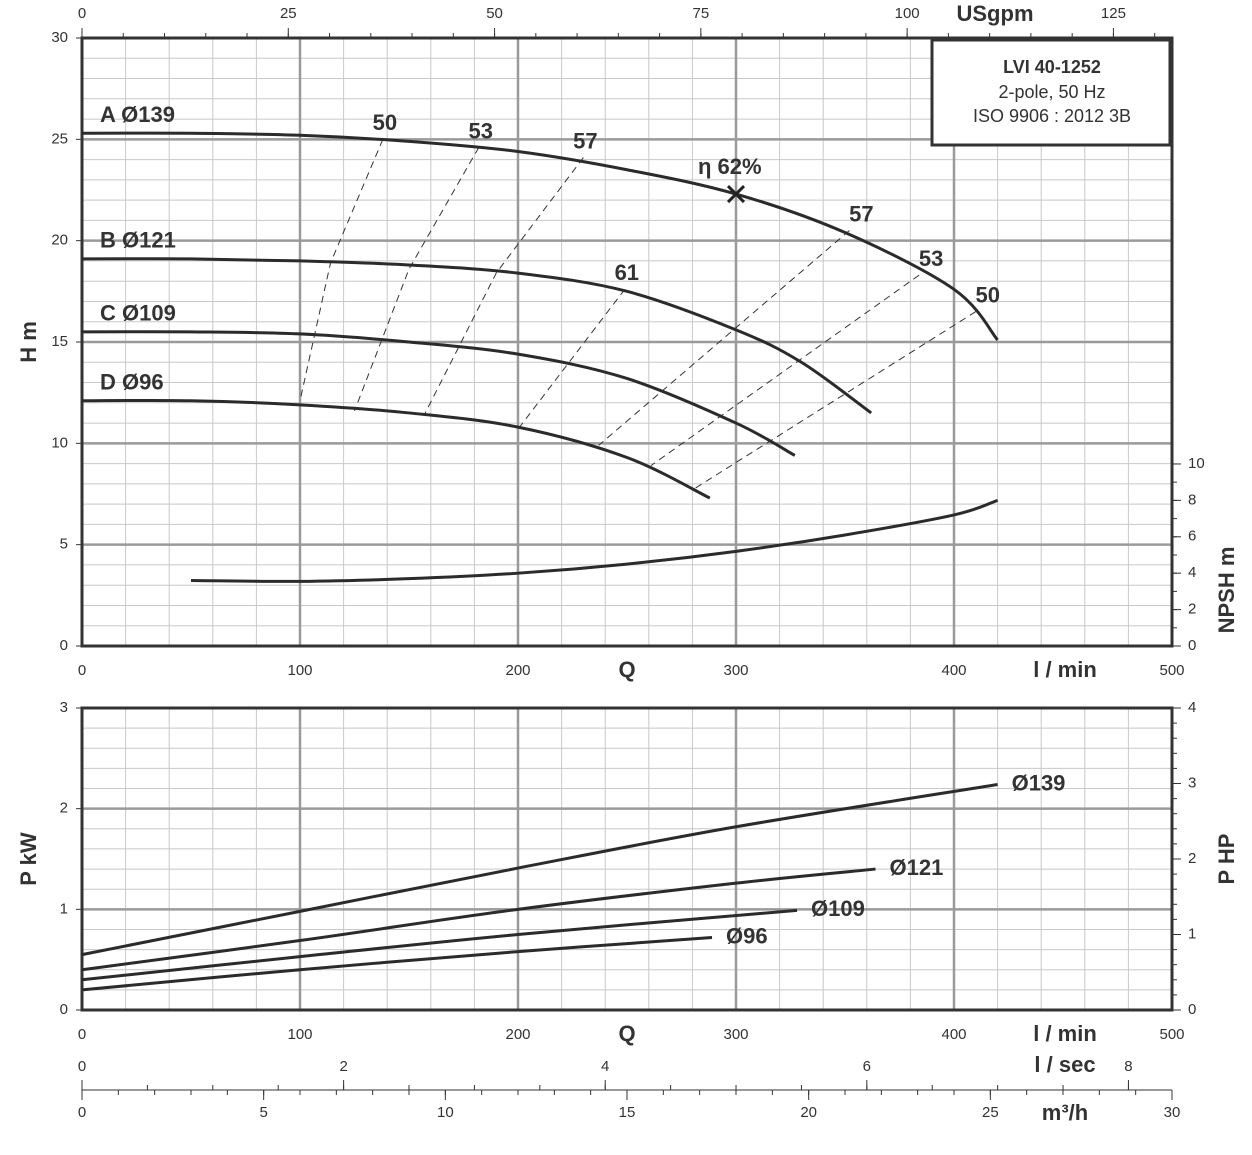  What do you see at coordinates (990, 1112) in the screenshot?
I see `extra-tick-label: 25` at bounding box center [990, 1112].